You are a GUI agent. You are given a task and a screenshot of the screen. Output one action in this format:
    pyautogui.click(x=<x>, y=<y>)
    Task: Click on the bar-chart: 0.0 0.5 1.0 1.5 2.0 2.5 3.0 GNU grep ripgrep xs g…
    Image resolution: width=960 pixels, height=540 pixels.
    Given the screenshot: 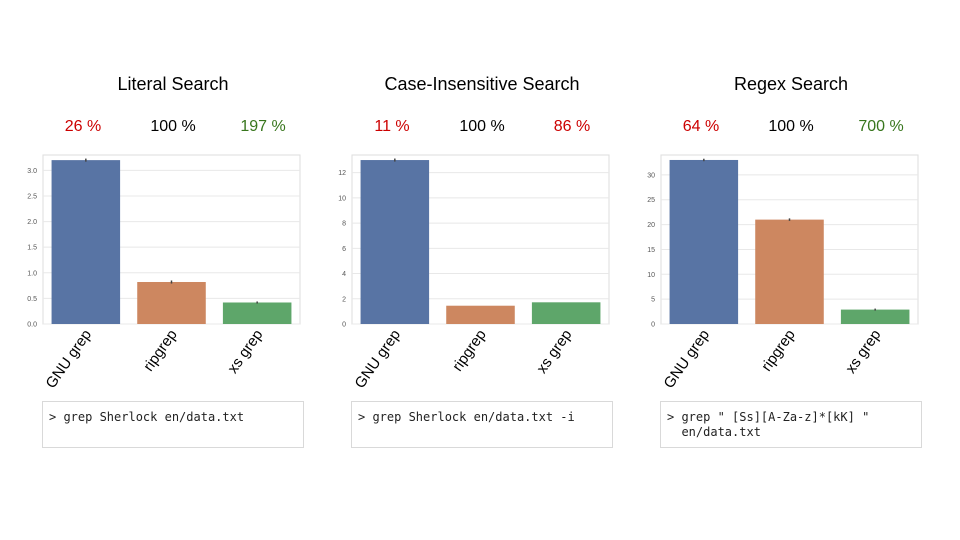 What is the action you would take?
    pyautogui.click(x=164, y=273)
    